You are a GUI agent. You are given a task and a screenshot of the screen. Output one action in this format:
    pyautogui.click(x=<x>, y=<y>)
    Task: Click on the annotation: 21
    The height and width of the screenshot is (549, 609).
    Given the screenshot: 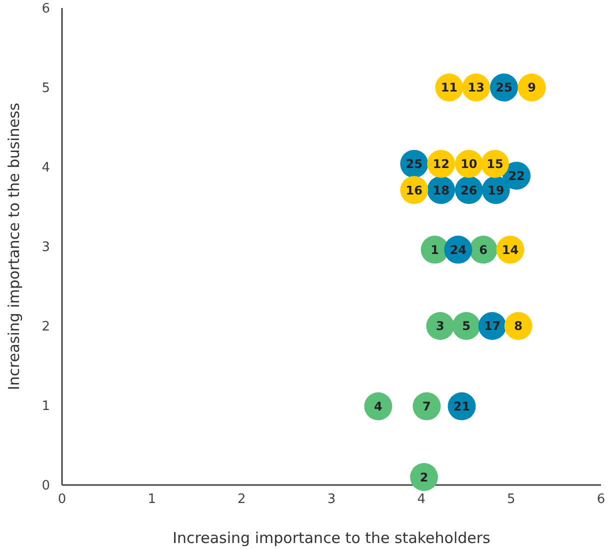 What is the action you would take?
    pyautogui.click(x=461, y=406)
    